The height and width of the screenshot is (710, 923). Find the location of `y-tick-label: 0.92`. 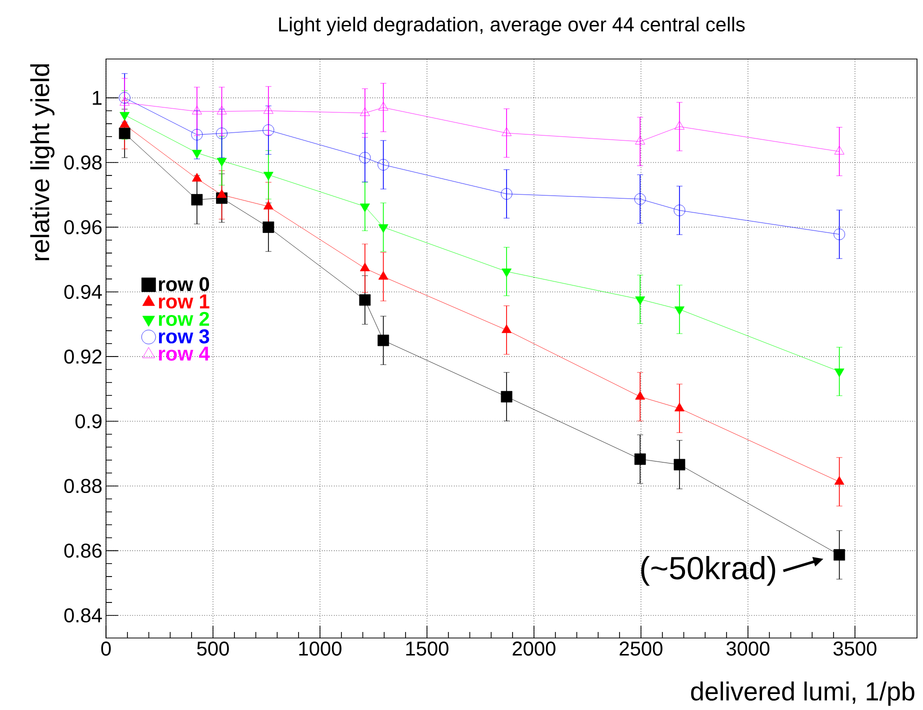

y-tick-label: 0.92 is located at coordinates (83, 357).